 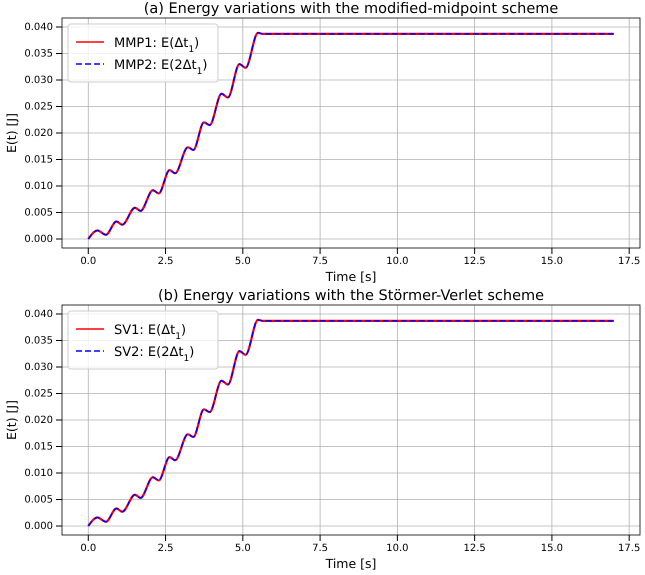 I want to click on legend-label: SV1: E(Δt$_{1}$), so click(x=150, y=332).